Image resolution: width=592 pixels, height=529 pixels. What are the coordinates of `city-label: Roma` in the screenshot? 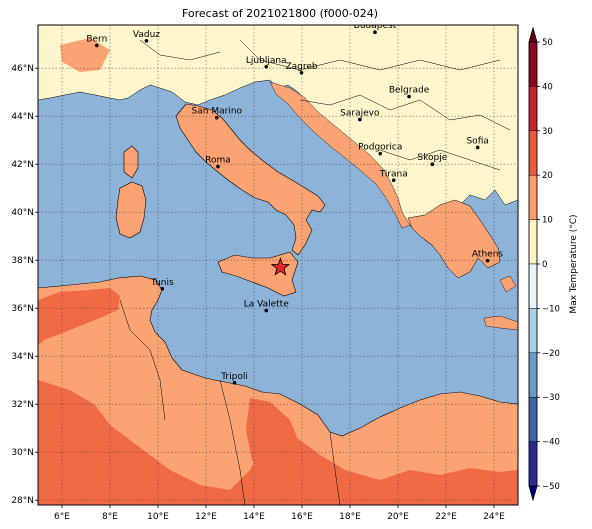 It's located at (218, 161).